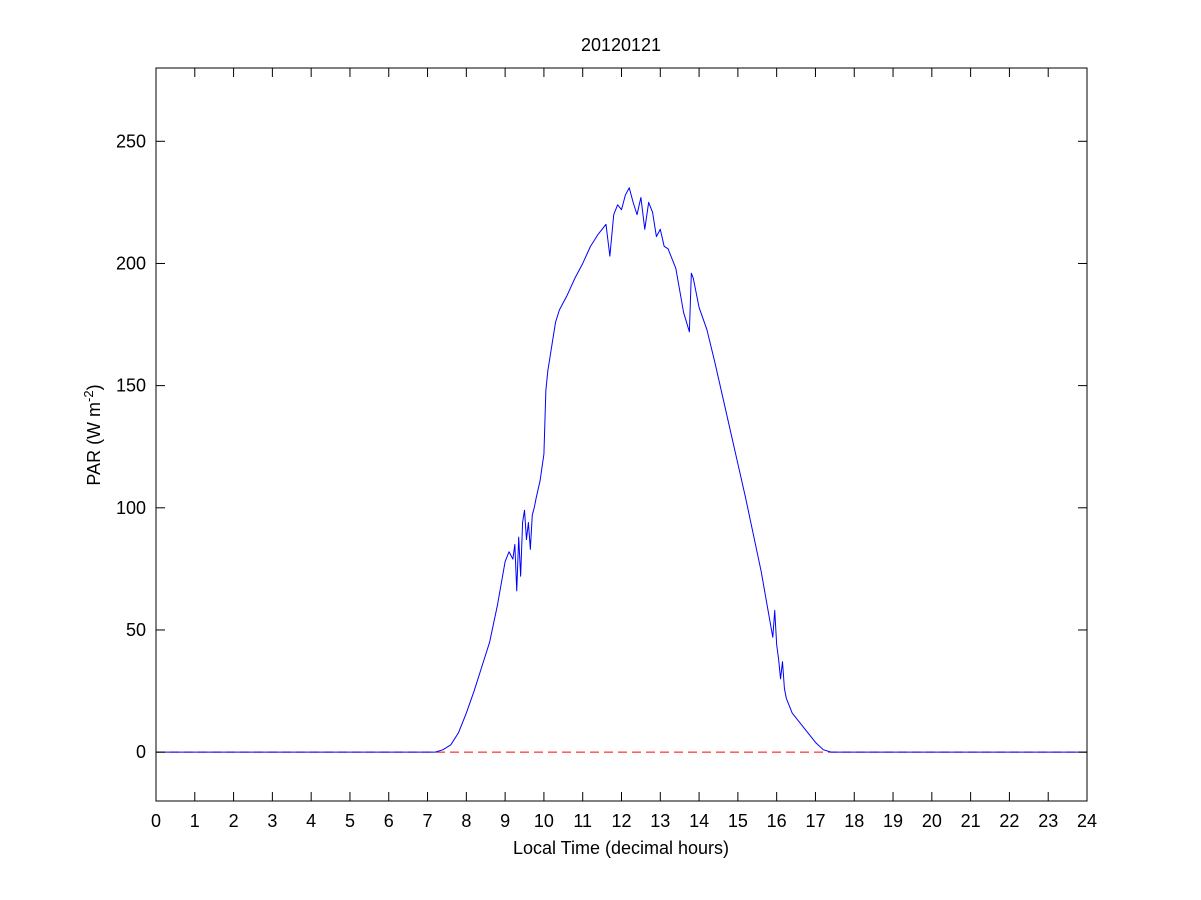 This screenshot has height=900, width=1201. Describe the element at coordinates (88, 396) in the screenshot. I see `y-axis-label-superscript: -2` at that location.